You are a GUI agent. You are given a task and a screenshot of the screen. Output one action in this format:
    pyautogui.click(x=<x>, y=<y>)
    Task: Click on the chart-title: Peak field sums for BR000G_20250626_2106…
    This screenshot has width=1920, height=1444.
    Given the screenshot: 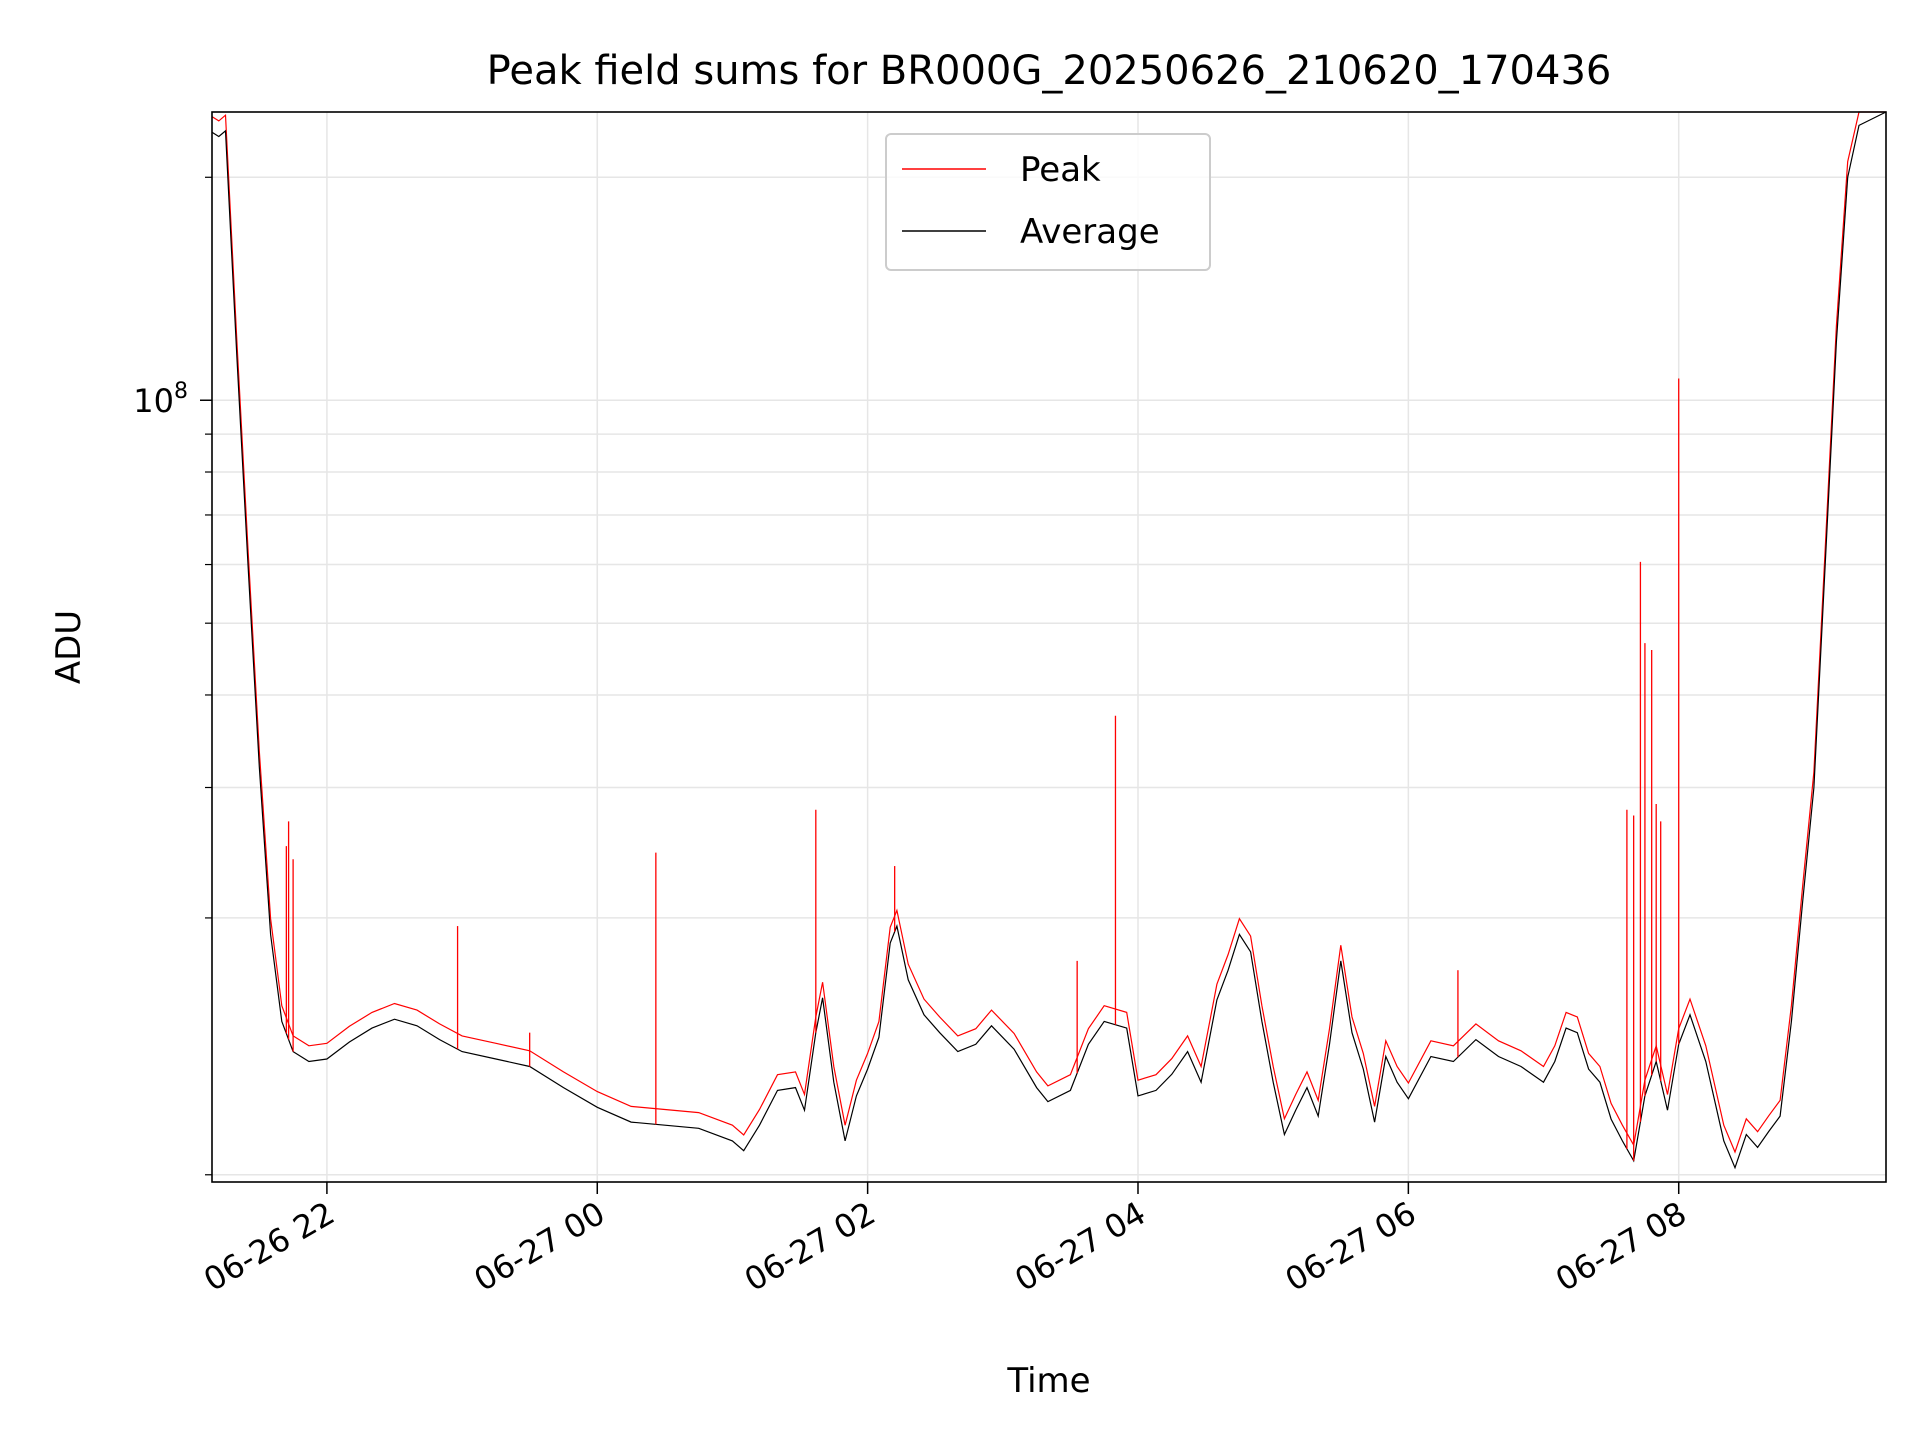 What is the action you would take?
    pyautogui.click(x=1049, y=71)
    